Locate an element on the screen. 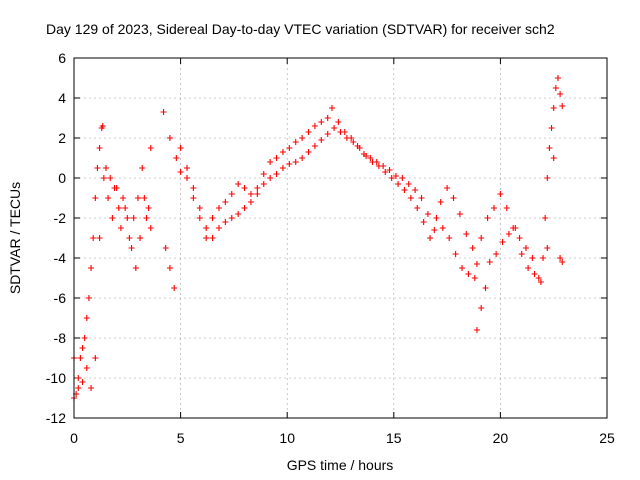 The image size is (640, 480). y-axis-label: SDTVAR / TECUs is located at coordinates (15, 238).